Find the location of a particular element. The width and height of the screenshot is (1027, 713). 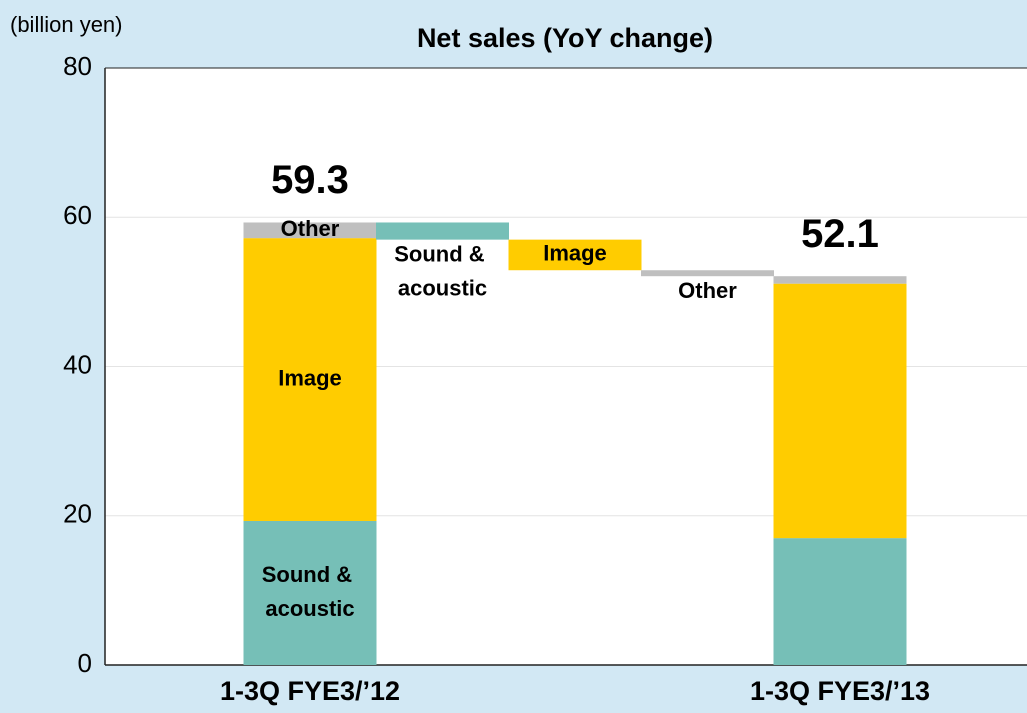

chart-title: Net sales (YoY change) is located at coordinates (565, 38).